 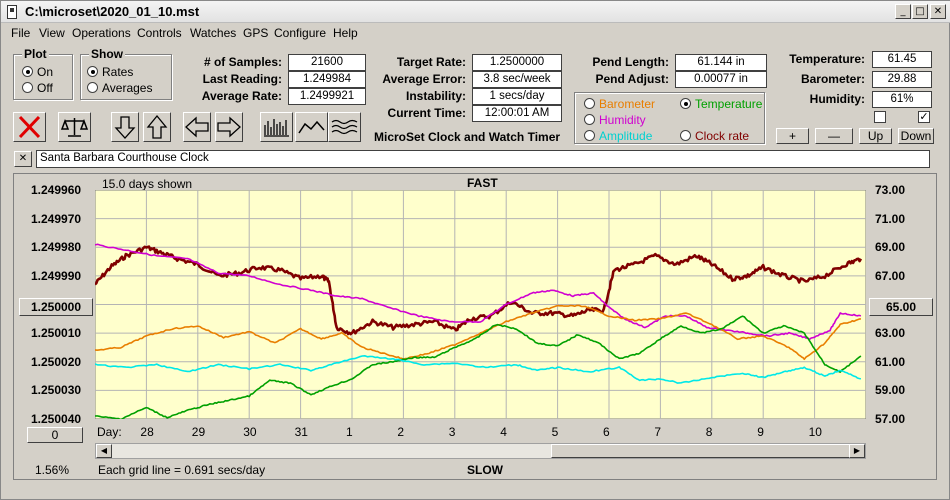 I want to click on x-tick-label: 28, so click(x=147, y=432).